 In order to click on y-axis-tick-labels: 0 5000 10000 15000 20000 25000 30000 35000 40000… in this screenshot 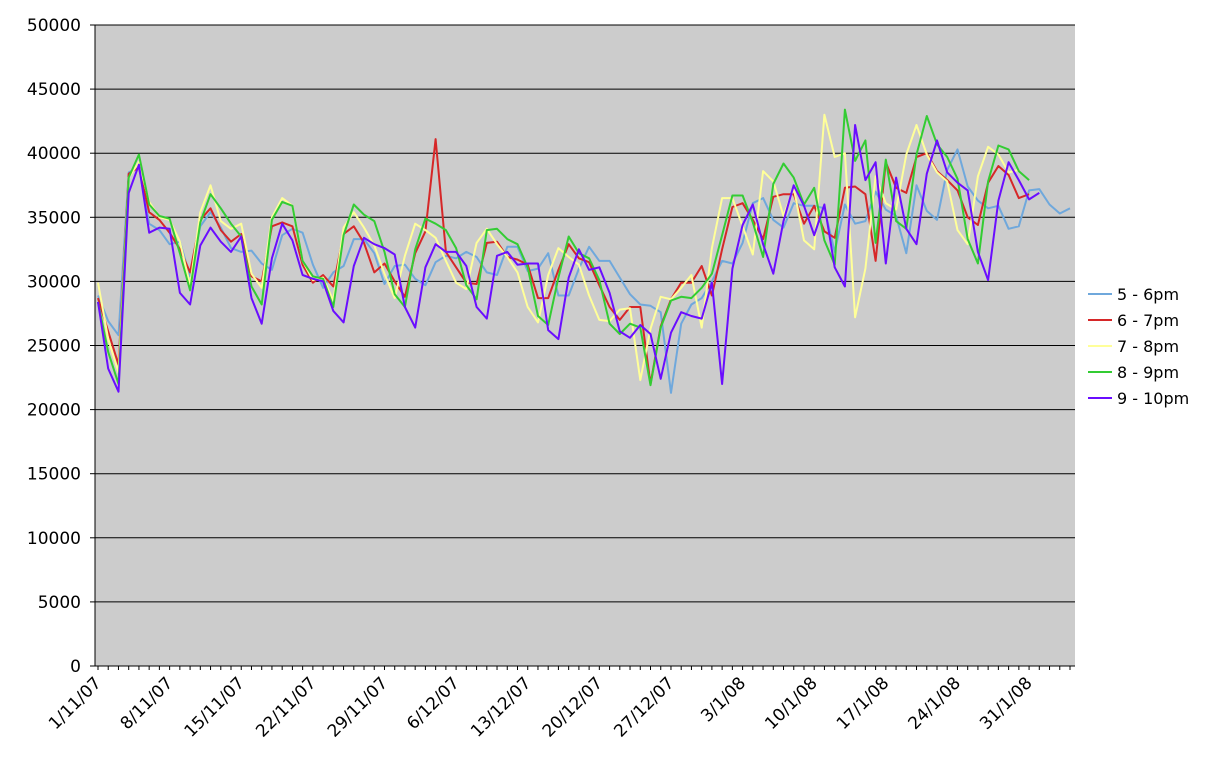, I will do `click(61, 346)`.